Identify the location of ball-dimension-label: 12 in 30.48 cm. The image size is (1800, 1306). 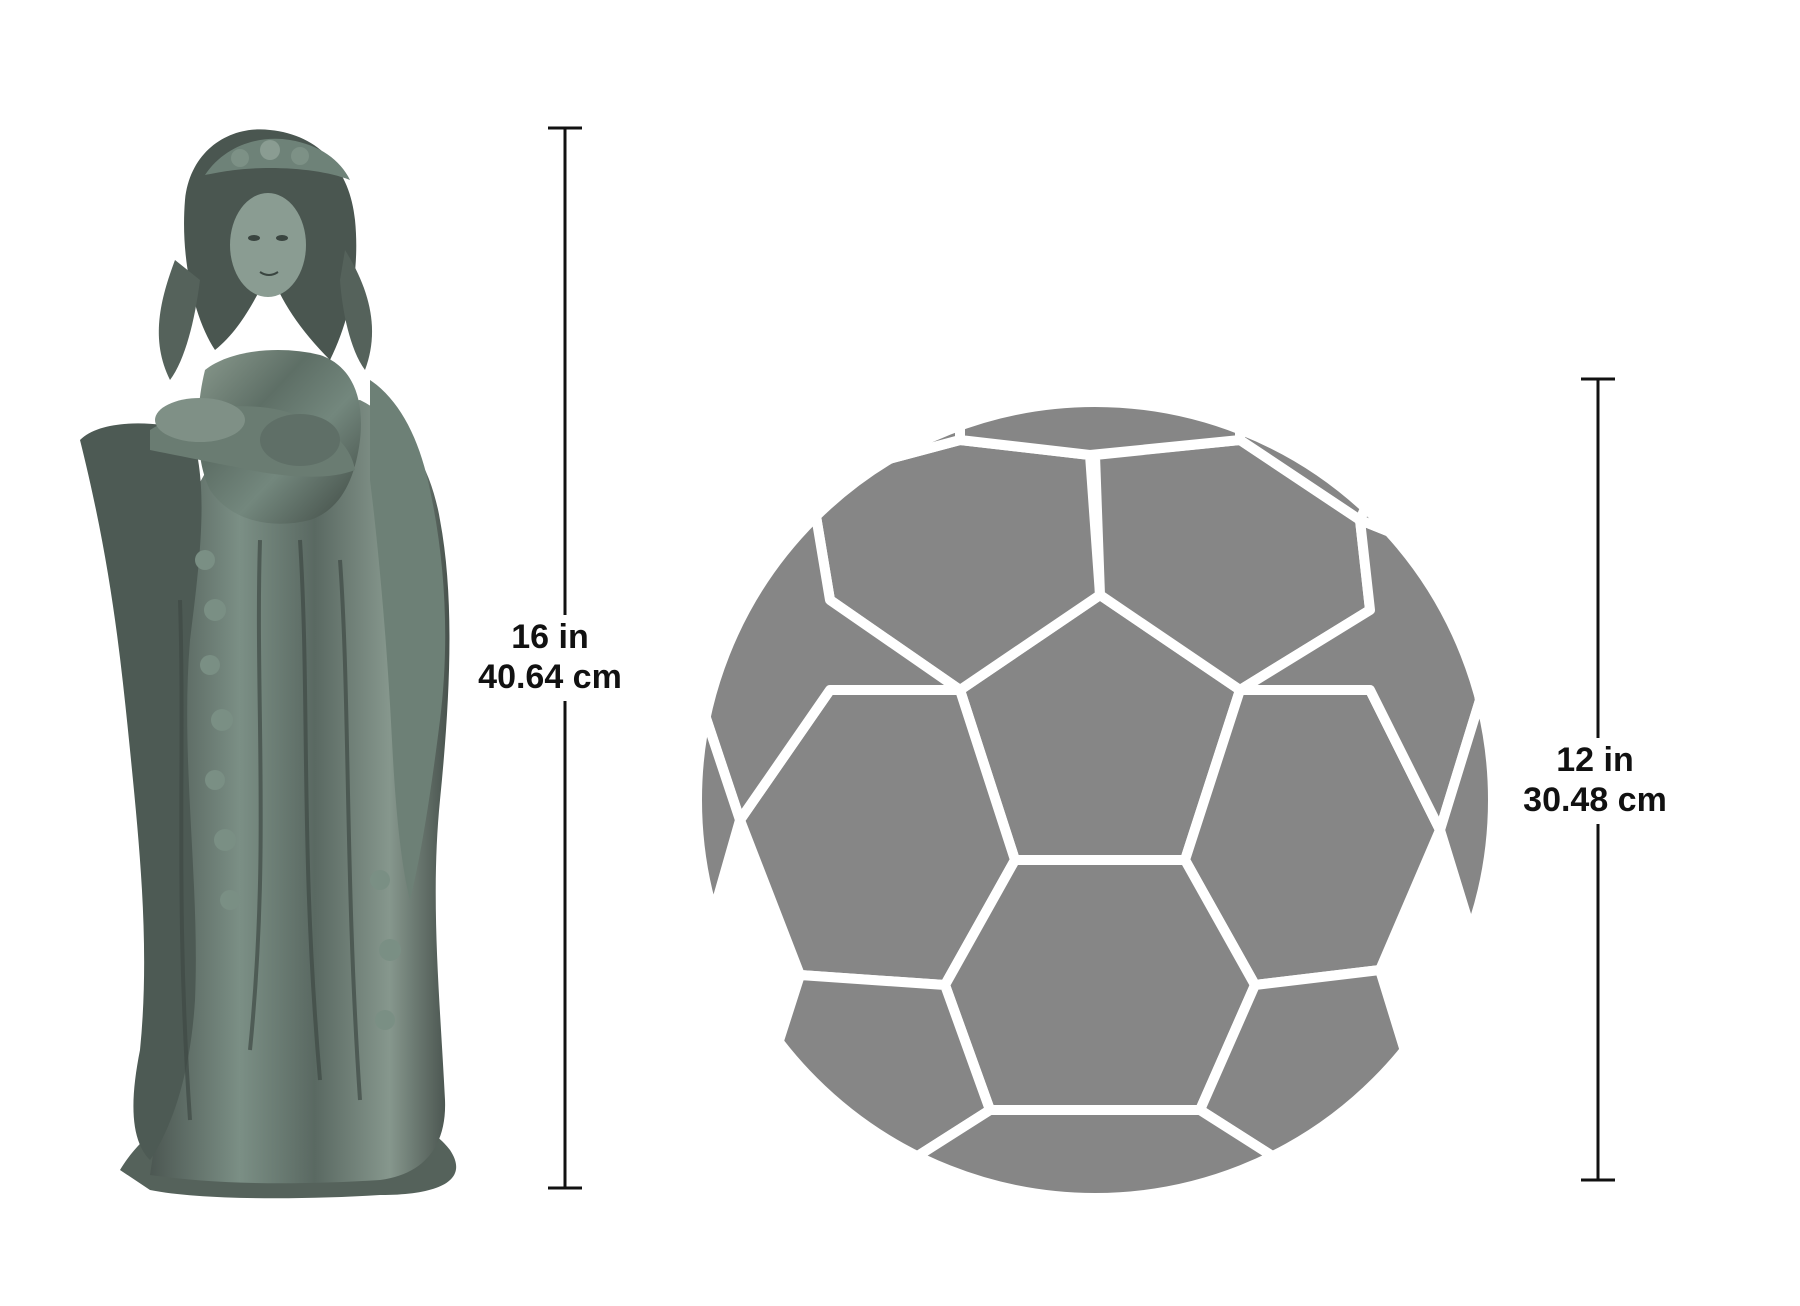
(1595, 780).